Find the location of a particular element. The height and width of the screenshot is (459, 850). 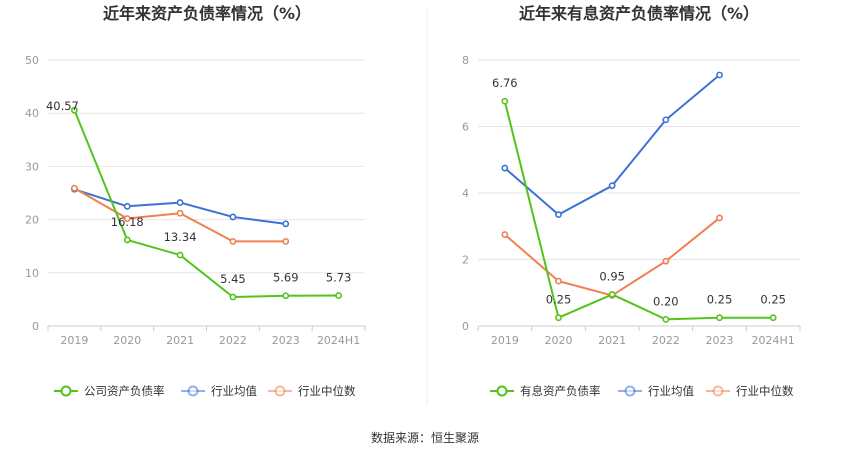

data-label: 6.76 is located at coordinates (505, 83).